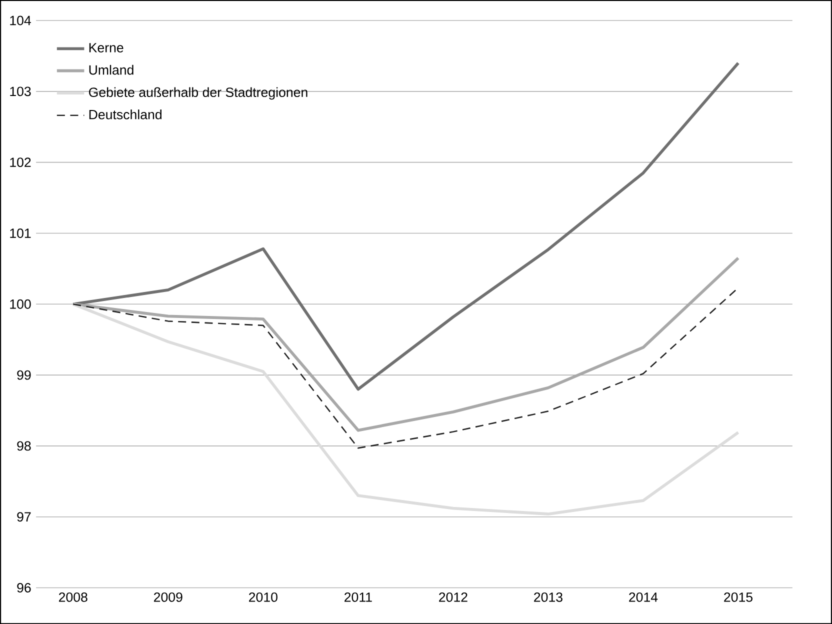 The height and width of the screenshot is (624, 832). What do you see at coordinates (125, 114) in the screenshot?
I see `legend-label: Deutschland` at bounding box center [125, 114].